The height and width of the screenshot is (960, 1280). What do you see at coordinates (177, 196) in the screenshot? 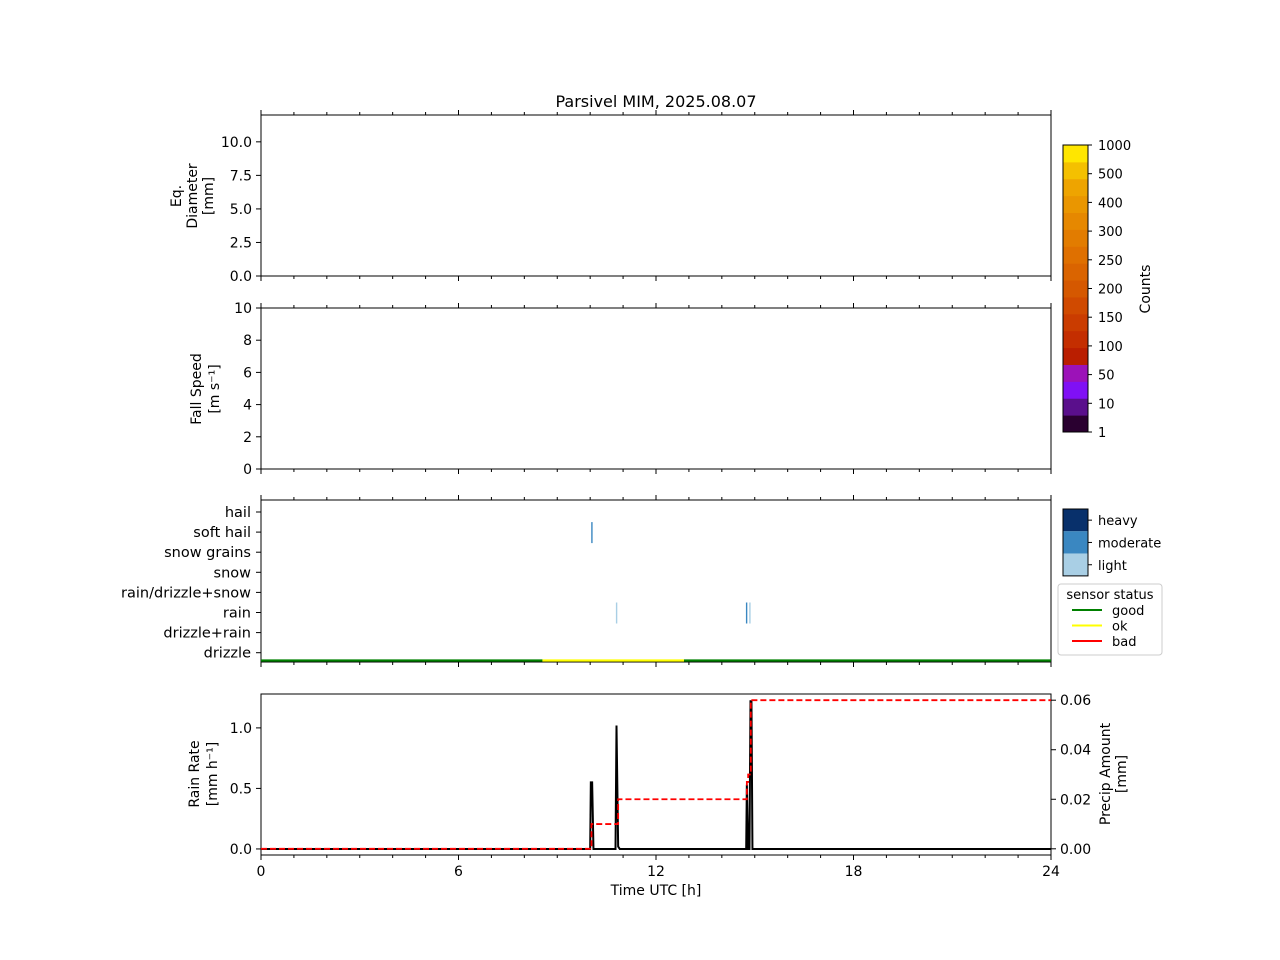
I see `diameter-ylabel-line1: Eq.` at bounding box center [177, 196].